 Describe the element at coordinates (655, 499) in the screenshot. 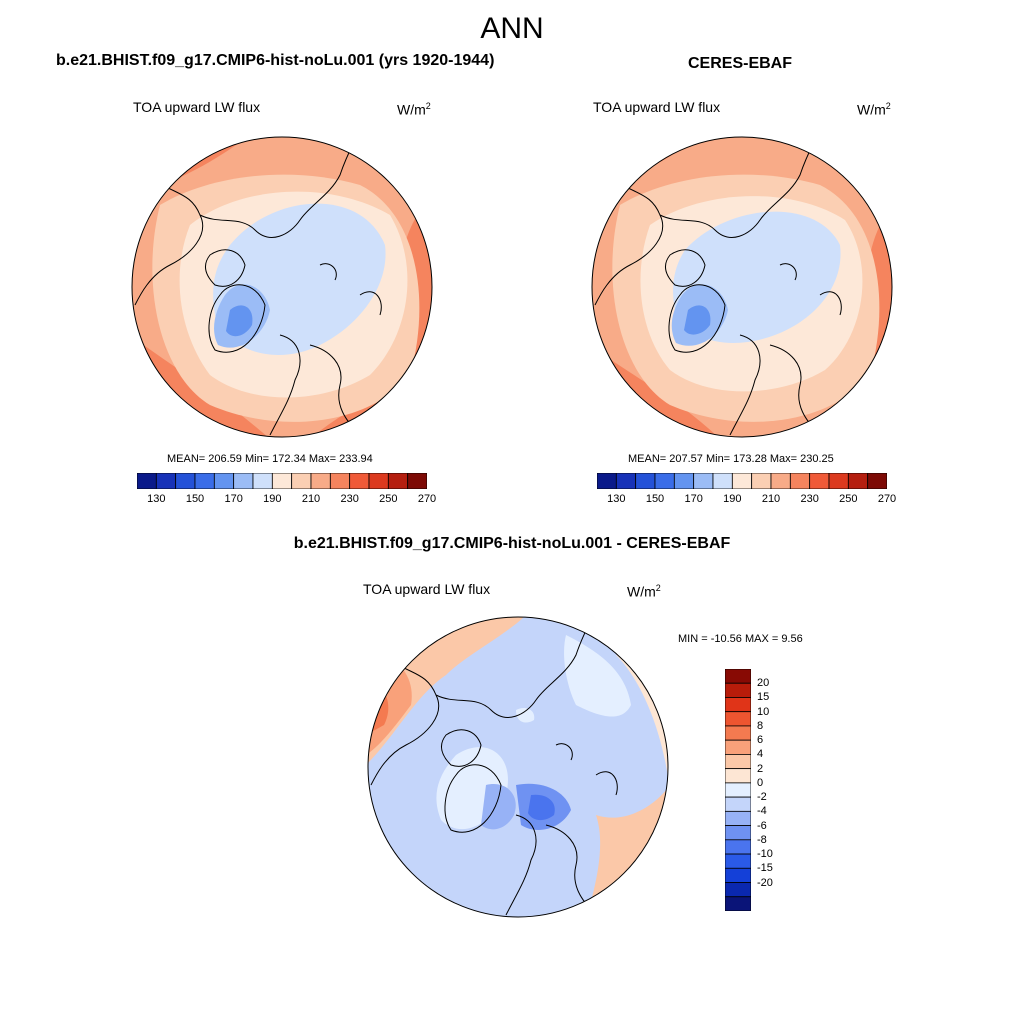

I see `panel-2-colorbar-tick-label: 150` at that location.